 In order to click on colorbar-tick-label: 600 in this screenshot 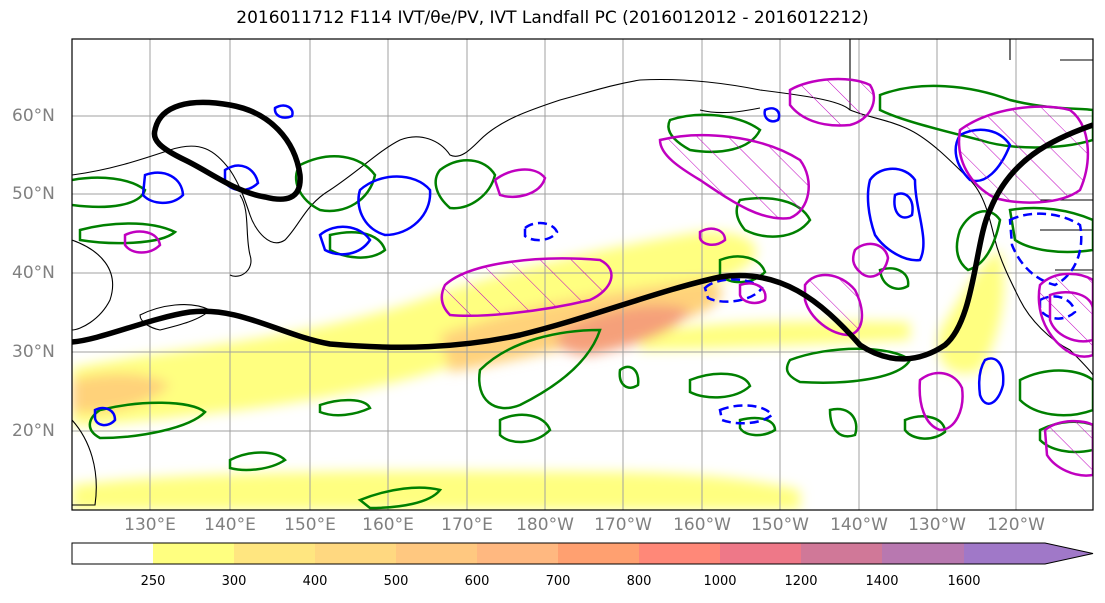, I will do `click(477, 581)`.